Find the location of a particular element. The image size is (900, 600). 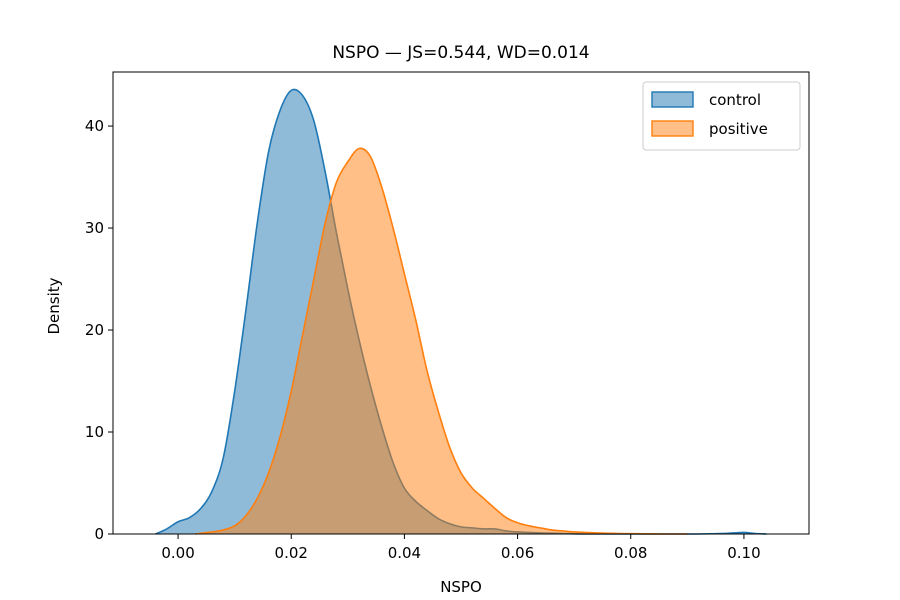

x-tick-label: 0.06 is located at coordinates (517, 553).